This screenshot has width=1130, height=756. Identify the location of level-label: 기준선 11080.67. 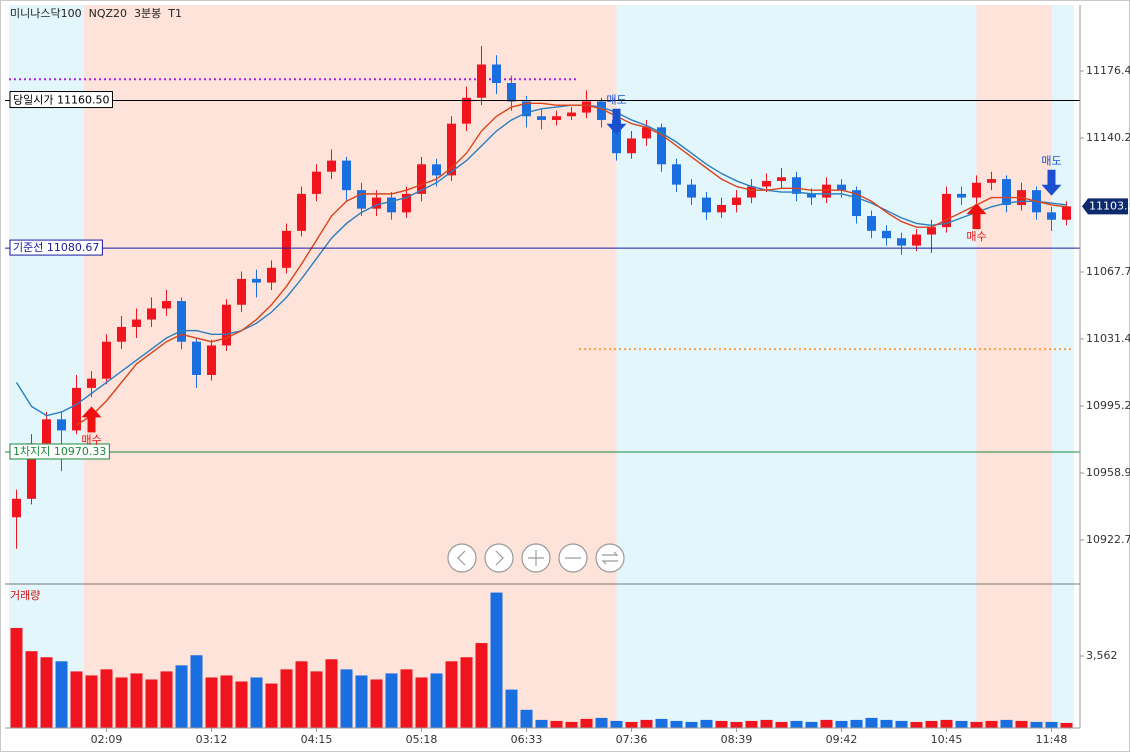
(56, 247).